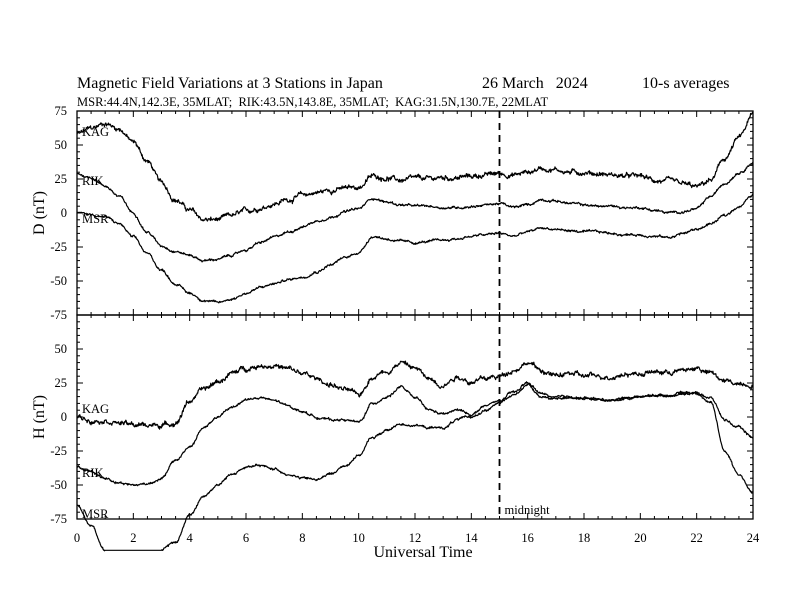 This screenshot has height=612, width=792. What do you see at coordinates (584, 538) in the screenshot?
I see `x-tick-label: 18` at bounding box center [584, 538].